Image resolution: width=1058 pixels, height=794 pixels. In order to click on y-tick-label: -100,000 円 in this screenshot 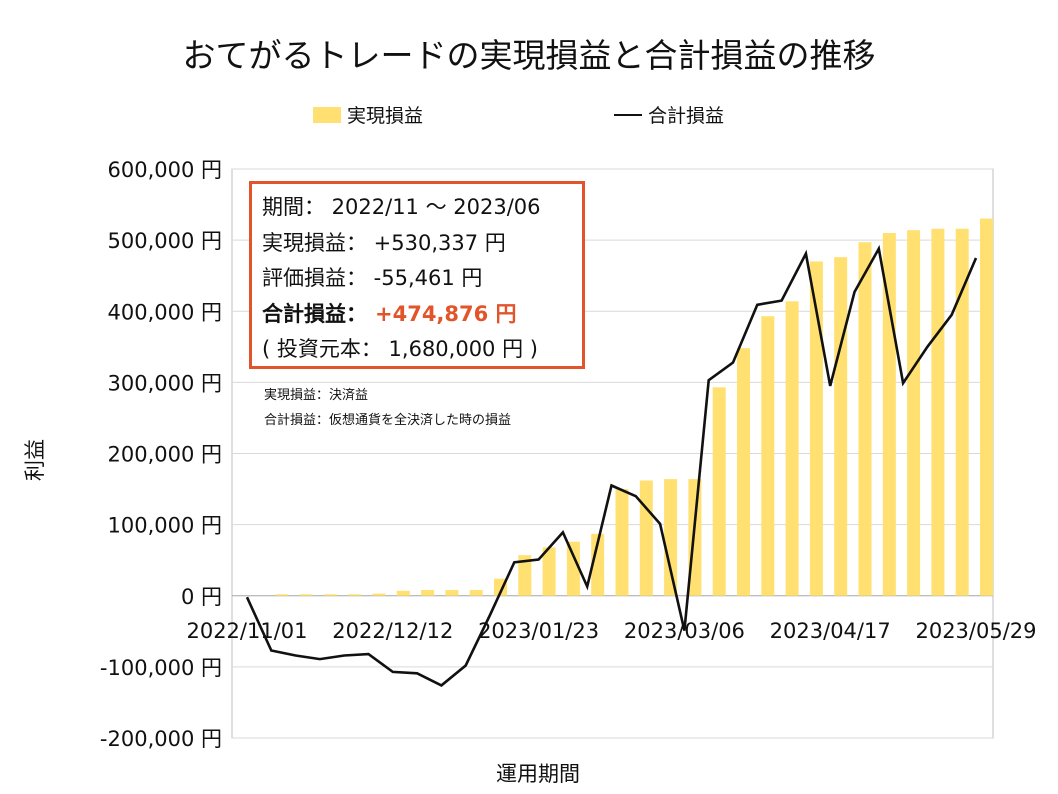, I will do `click(161, 668)`.